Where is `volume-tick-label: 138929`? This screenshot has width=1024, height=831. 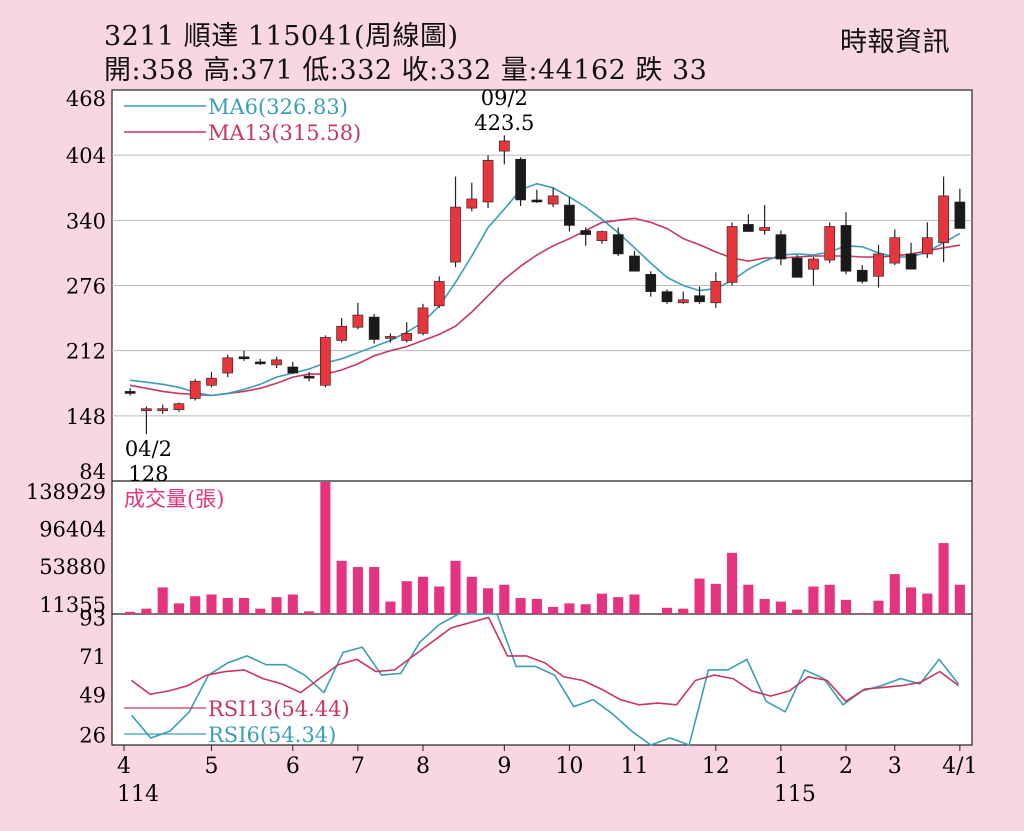 volume-tick-label: 138929 is located at coordinates (66, 492).